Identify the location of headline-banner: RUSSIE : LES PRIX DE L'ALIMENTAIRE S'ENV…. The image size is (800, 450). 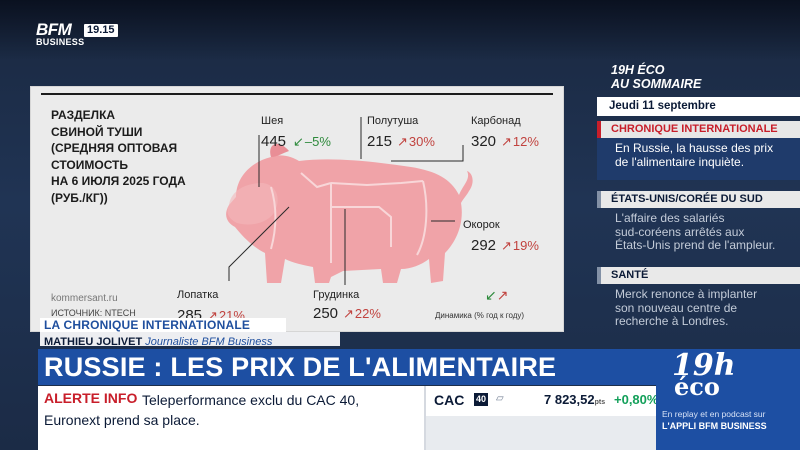
(347, 383).